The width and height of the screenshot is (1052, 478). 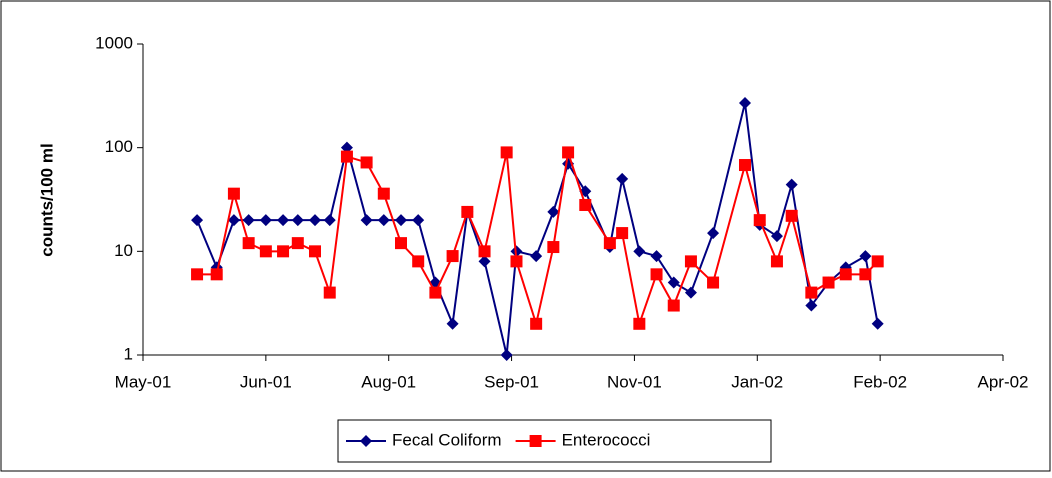 I want to click on y-tick-label: 1000, so click(x=114, y=42).